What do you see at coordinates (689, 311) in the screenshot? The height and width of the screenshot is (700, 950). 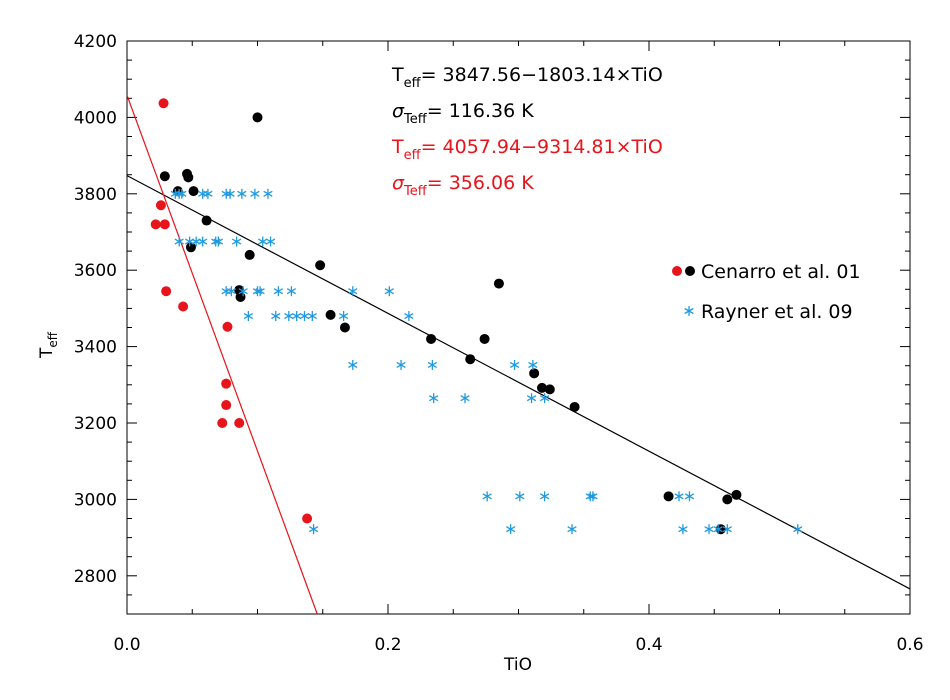 I see `legend-marker-asterisk` at bounding box center [689, 311].